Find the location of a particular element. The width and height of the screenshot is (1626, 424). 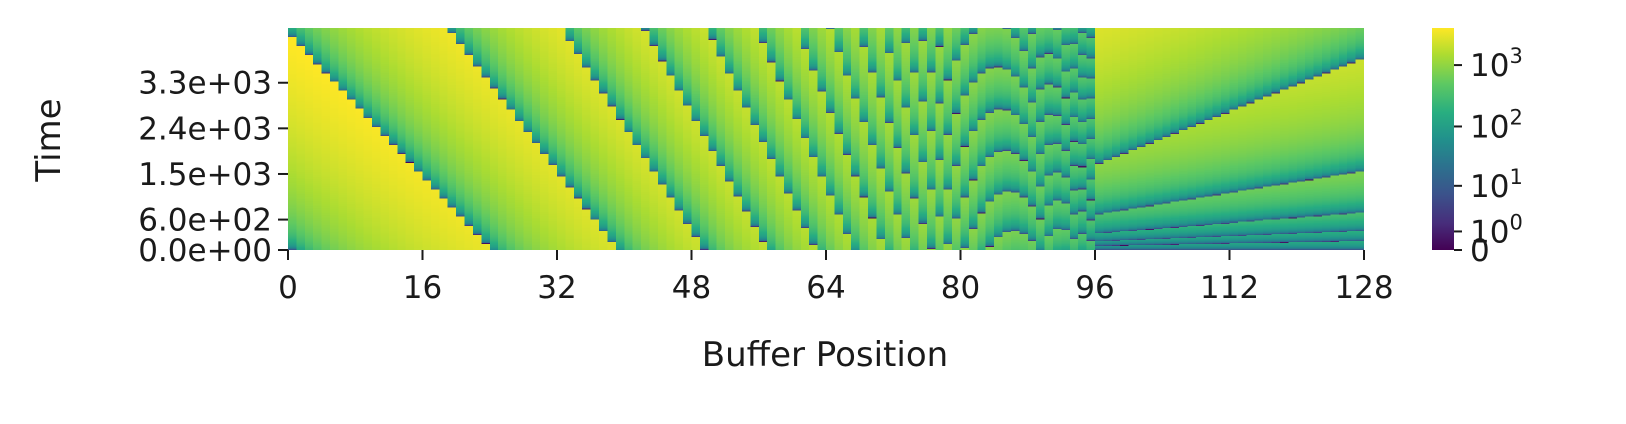

x-tick-label: 0 is located at coordinates (288, 288).